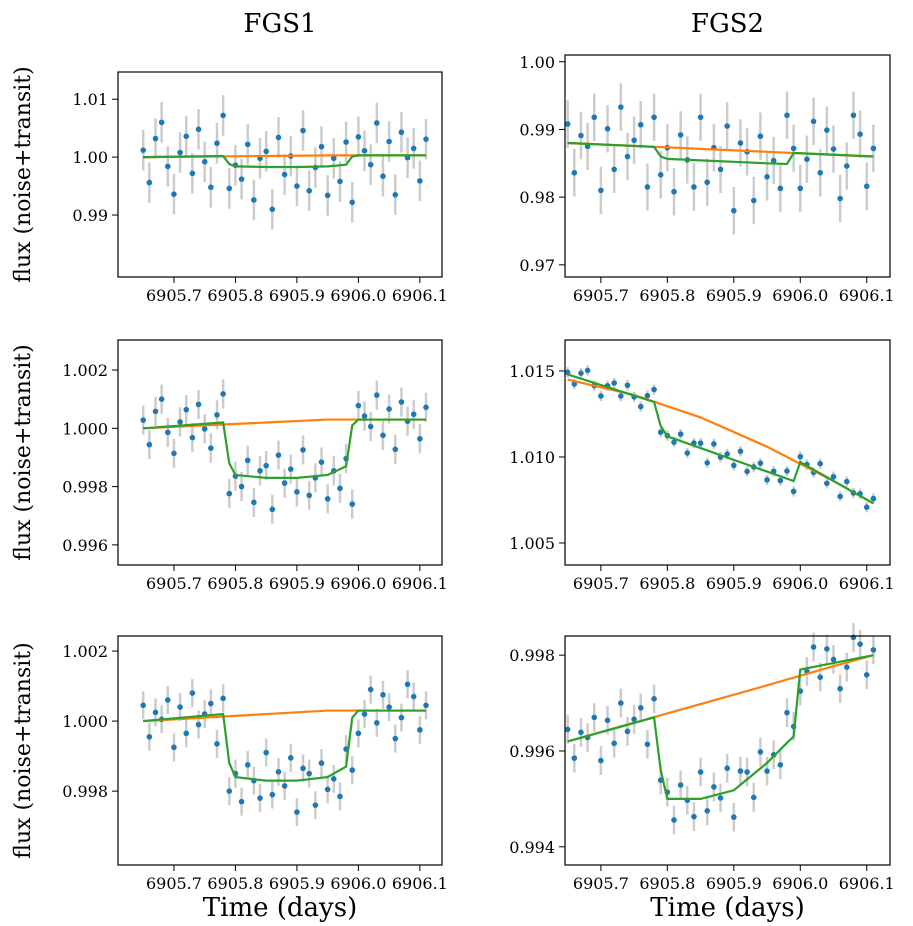 This screenshot has width=913, height=926. What do you see at coordinates (174, 295) in the screenshot?
I see `x-tick-label: 6905.7` at bounding box center [174, 295].